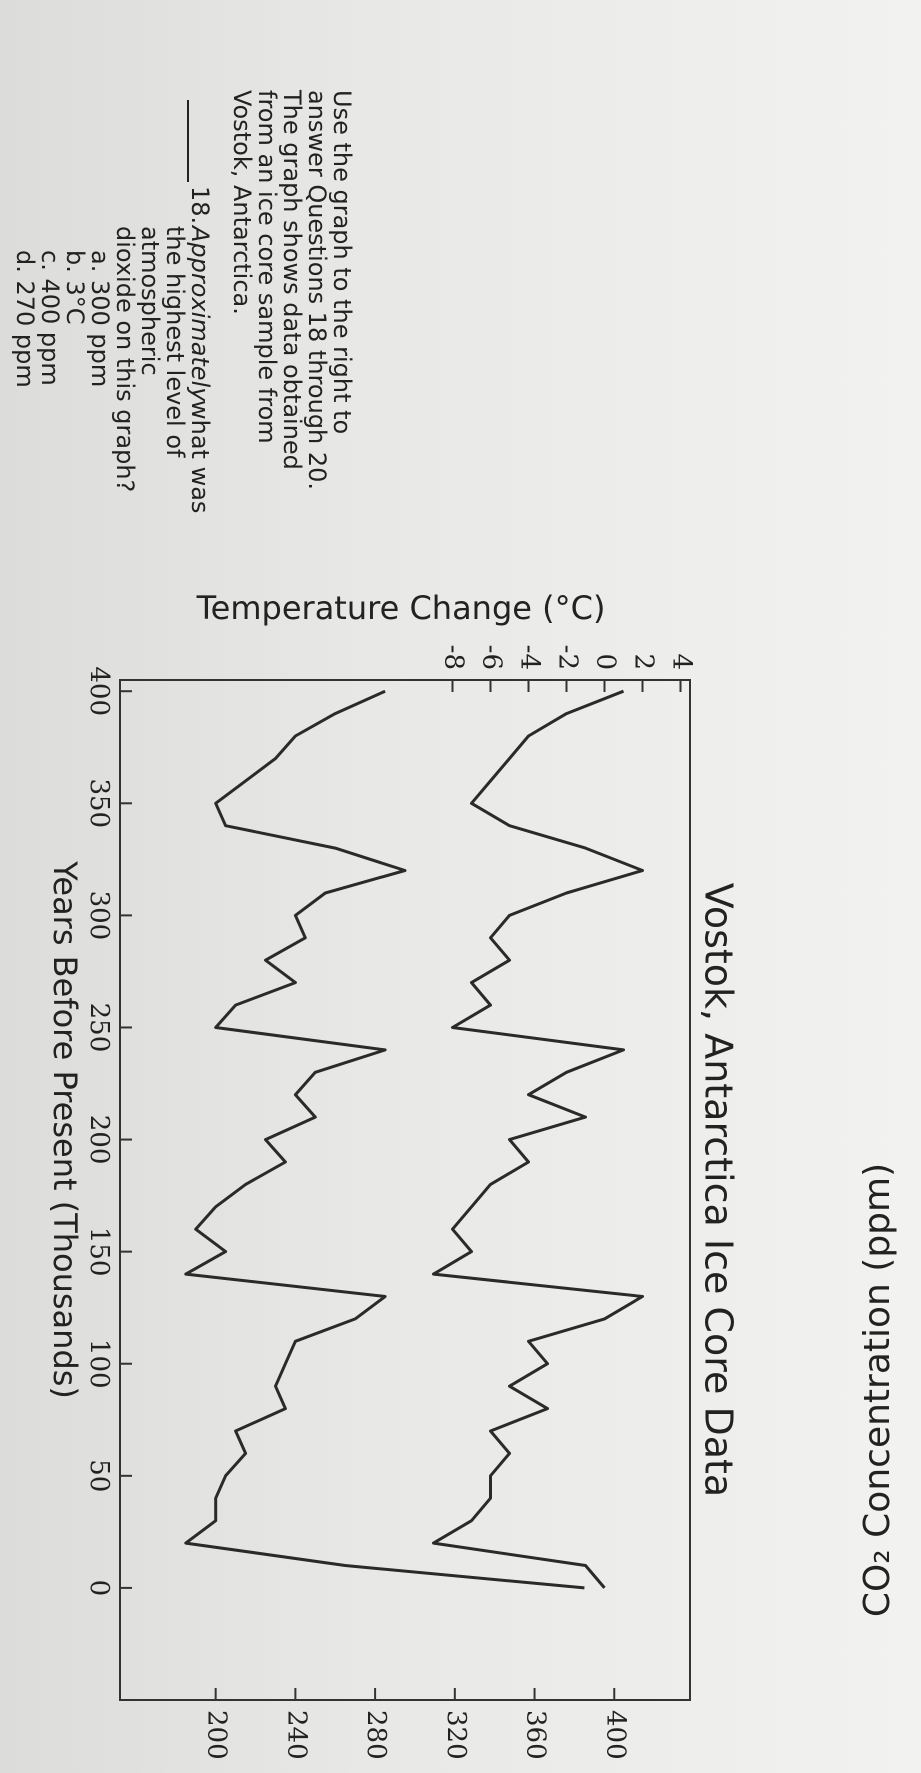  What do you see at coordinates (75, 287) in the screenshot?
I see `answer-option: b. 3°C` at bounding box center [75, 287].